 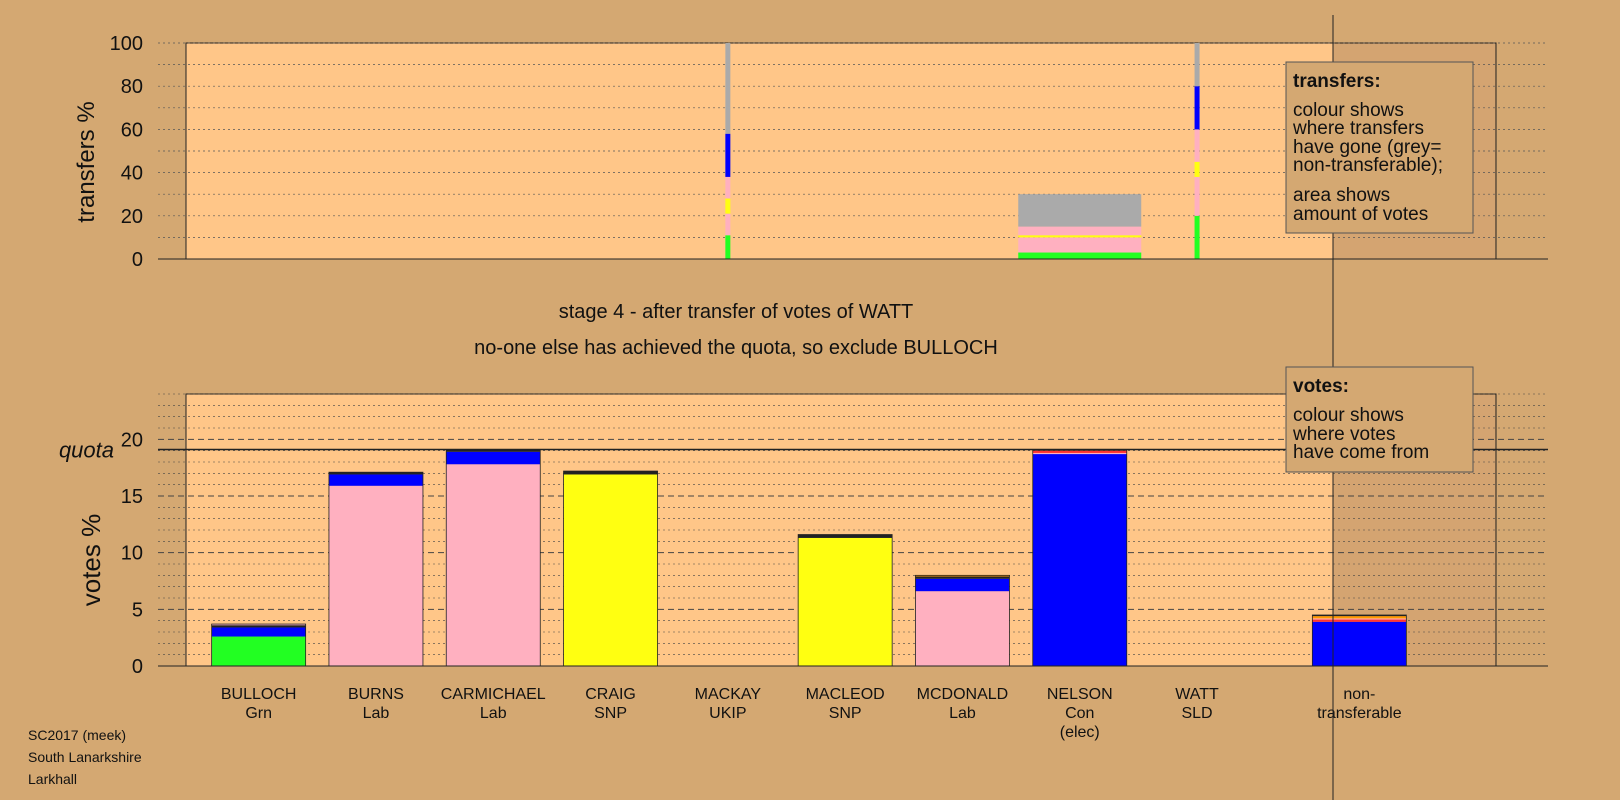 What do you see at coordinates (1337, 81) in the screenshot?
I see `legend-transfers-title: transfers:` at bounding box center [1337, 81].